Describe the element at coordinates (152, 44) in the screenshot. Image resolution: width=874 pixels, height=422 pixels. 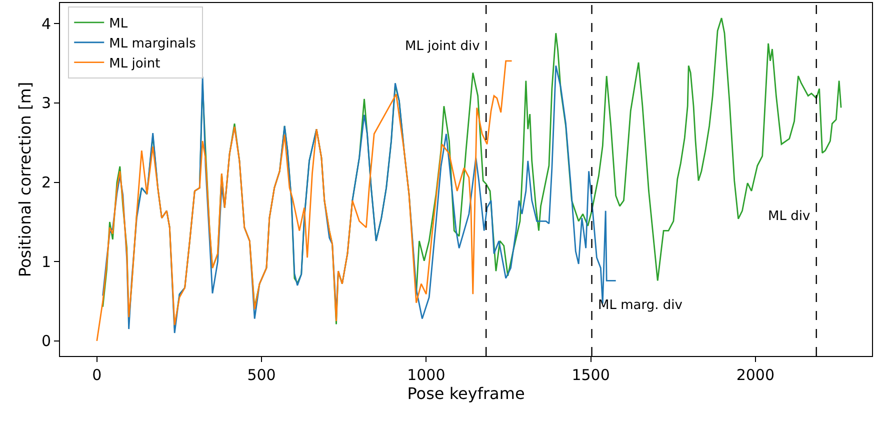
I see `legend-label: ML marginals` at that location.